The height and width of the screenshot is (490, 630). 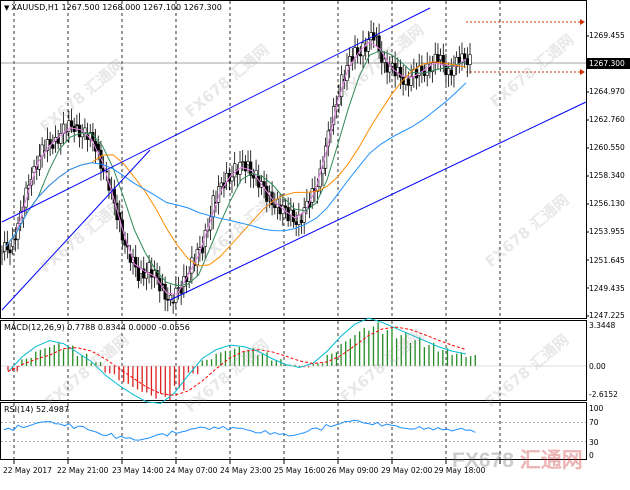 What do you see at coordinates (607, 119) in the screenshot?
I see `price-axis-label: 1262.760` at bounding box center [607, 119].